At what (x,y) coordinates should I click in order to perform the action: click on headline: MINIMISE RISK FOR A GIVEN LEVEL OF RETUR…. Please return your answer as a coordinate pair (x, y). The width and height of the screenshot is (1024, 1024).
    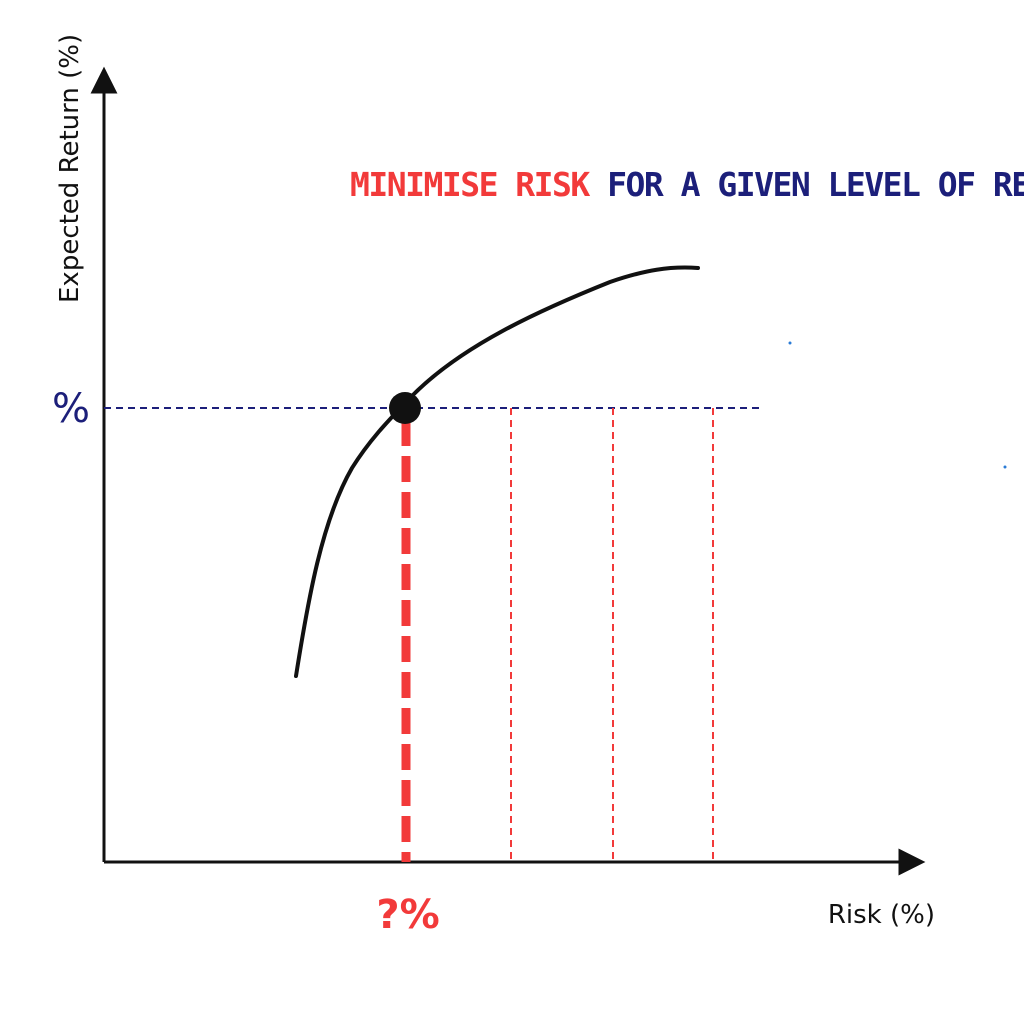
    Looking at the image, I should click on (687, 184).